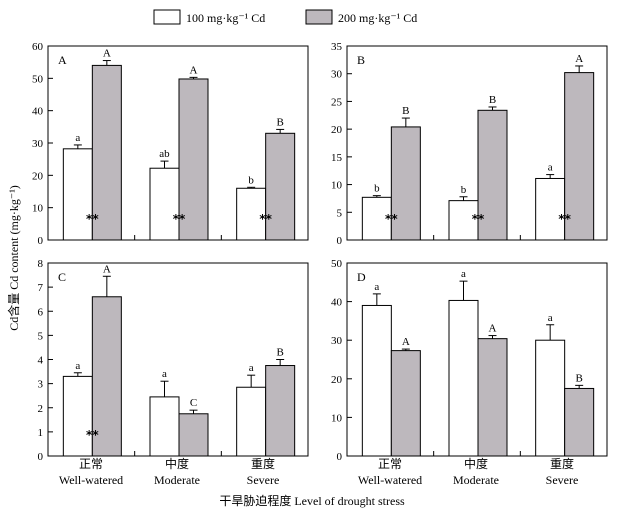 The width and height of the screenshot is (619, 513). Describe the element at coordinates (377, 18) in the screenshot. I see `legend-label-200: 200 mg·kg⁻¹ Cd` at that location.